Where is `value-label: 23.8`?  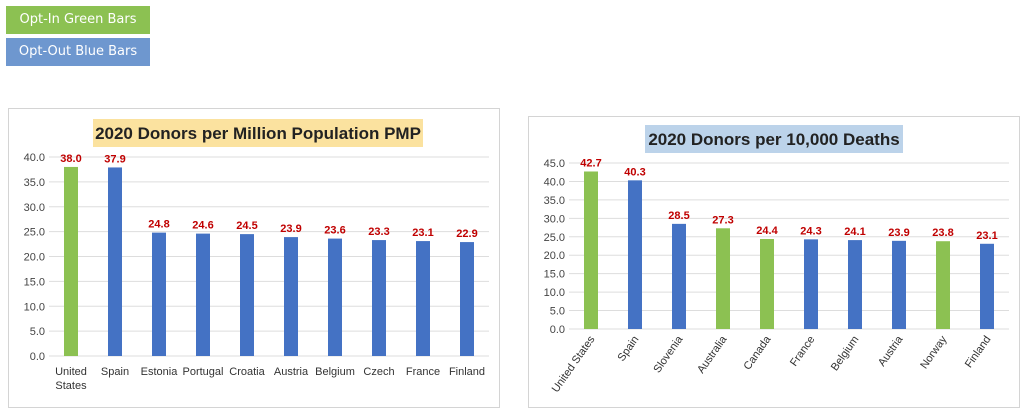
value-label: 23.8 is located at coordinates (942, 233).